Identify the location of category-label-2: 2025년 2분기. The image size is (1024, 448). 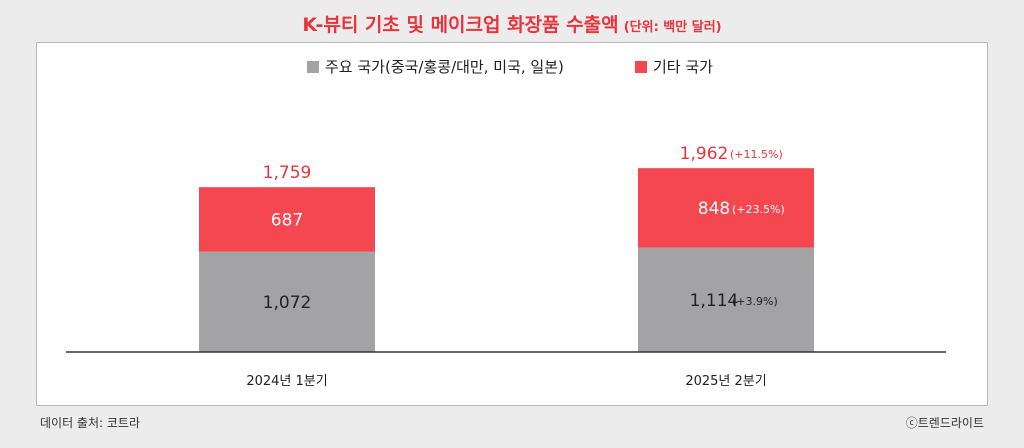
(725, 381).